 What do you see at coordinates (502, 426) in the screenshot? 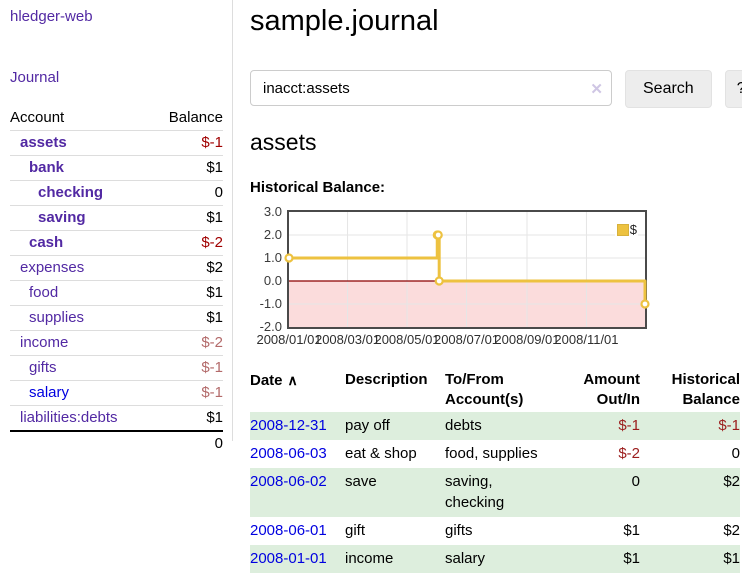
I see `transaction-accounts: debts` at bounding box center [502, 426].